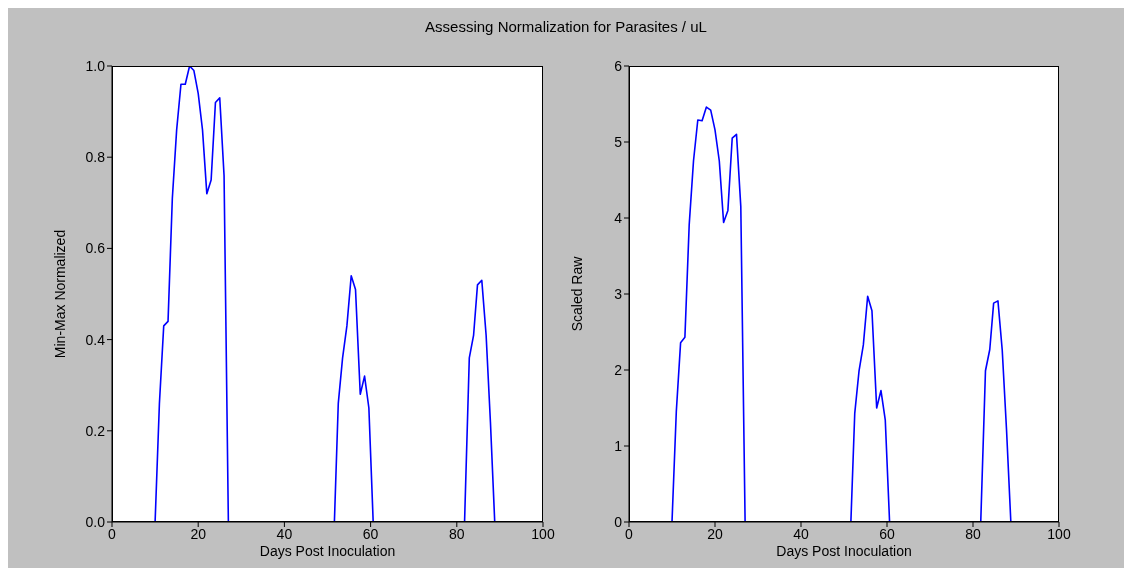 This screenshot has width=1132, height=570. What do you see at coordinates (95, 65) in the screenshot?
I see `y-tick-label: 1.0` at bounding box center [95, 65].